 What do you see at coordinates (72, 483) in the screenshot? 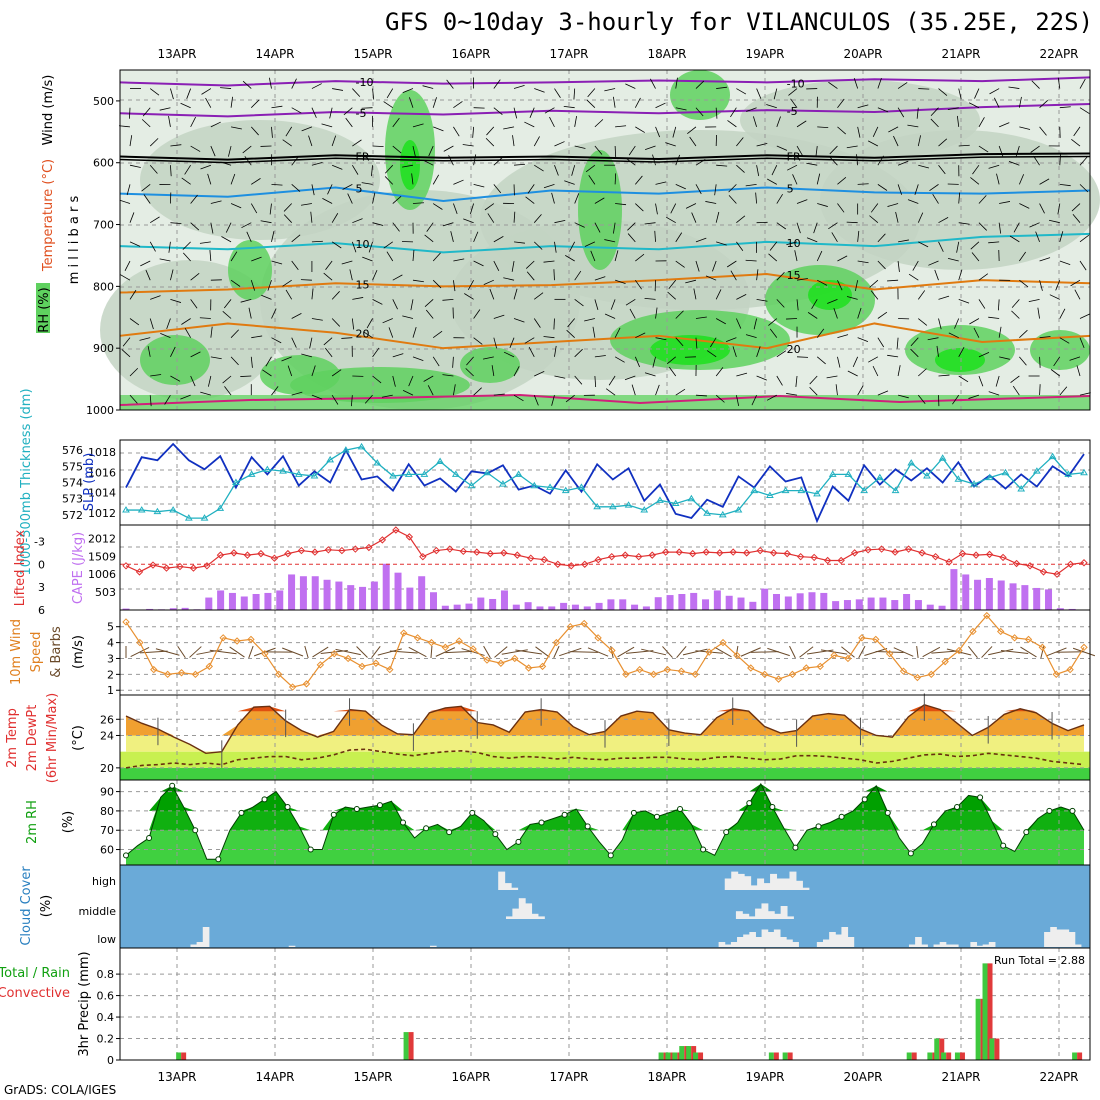
I see `thickness-tick-label: 574` at bounding box center [72, 483].